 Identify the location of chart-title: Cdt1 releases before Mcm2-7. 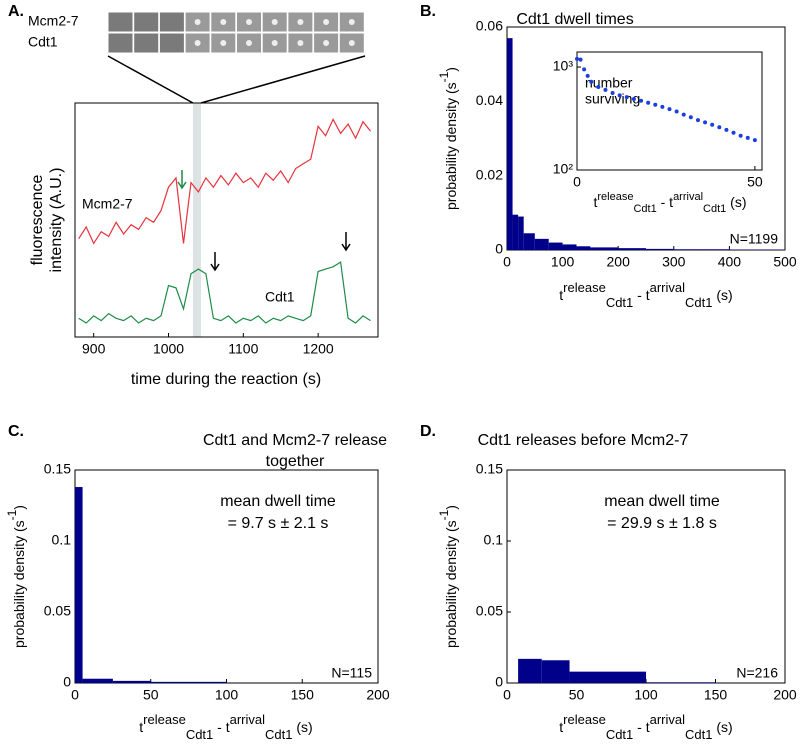
(583, 440).